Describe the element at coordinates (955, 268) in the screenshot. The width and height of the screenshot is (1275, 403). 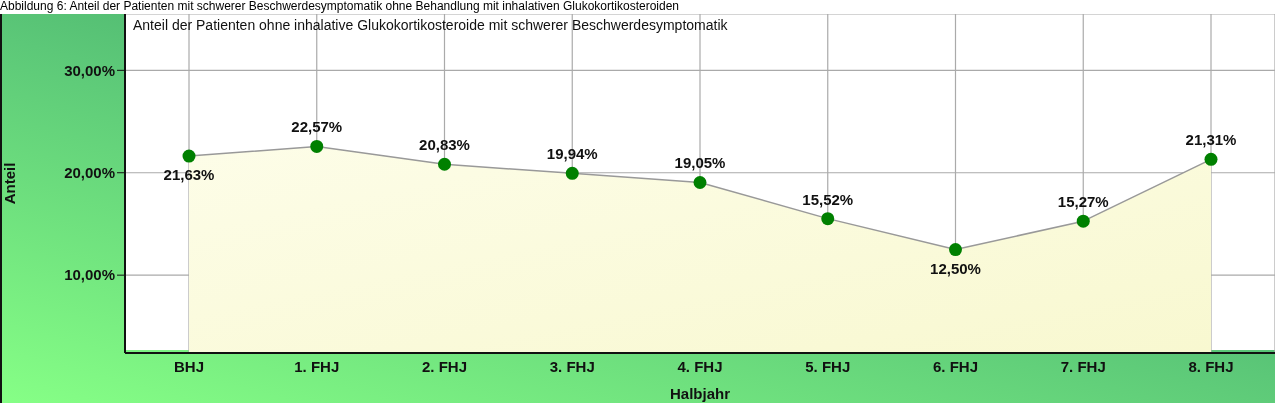
I see `text: 12,50%` at that location.